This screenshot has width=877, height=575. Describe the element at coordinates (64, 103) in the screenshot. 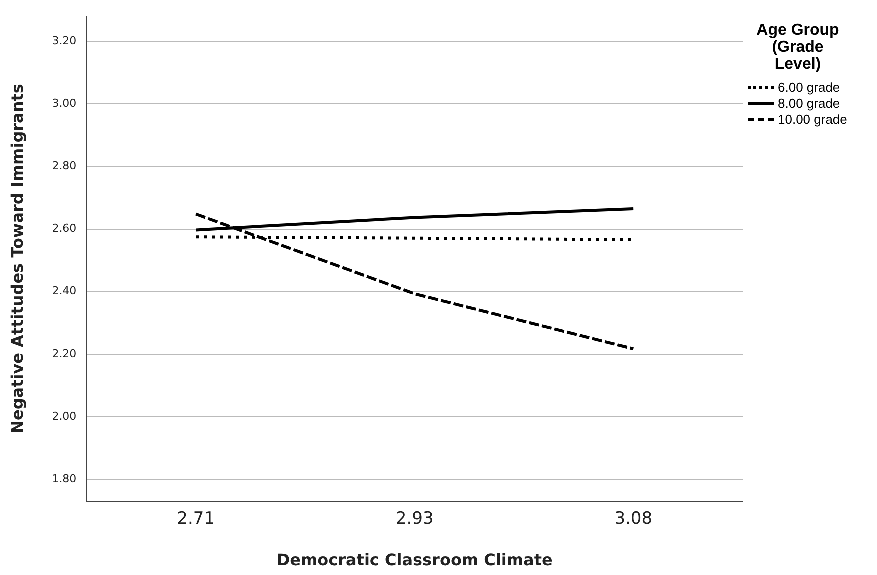

I see `y-tick-label: 3.00` at that location.